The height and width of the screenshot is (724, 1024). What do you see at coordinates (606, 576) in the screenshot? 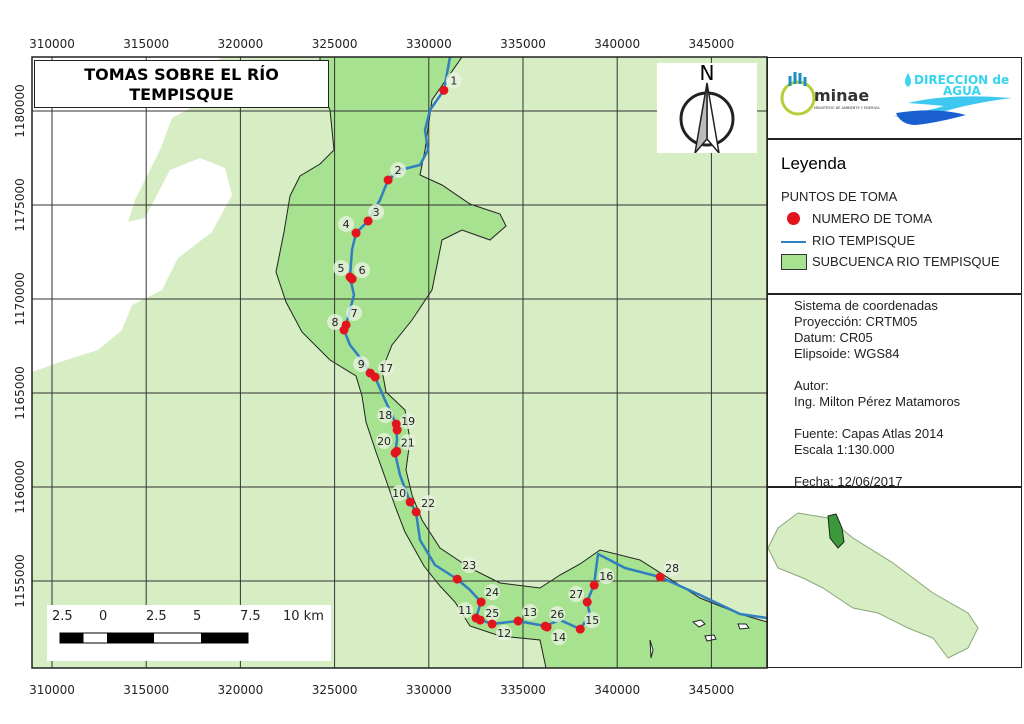
I see `point-label: 16` at bounding box center [606, 576].